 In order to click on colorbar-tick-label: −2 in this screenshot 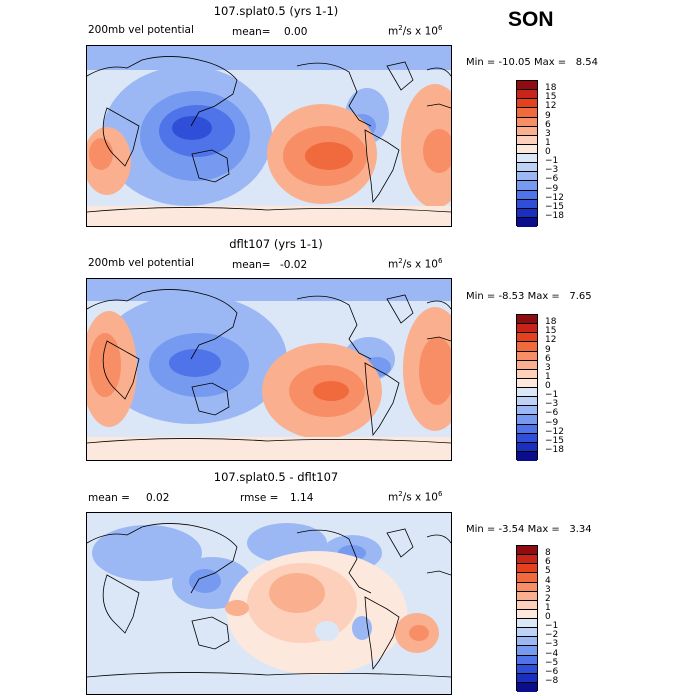, I will do `click(552, 635)`.